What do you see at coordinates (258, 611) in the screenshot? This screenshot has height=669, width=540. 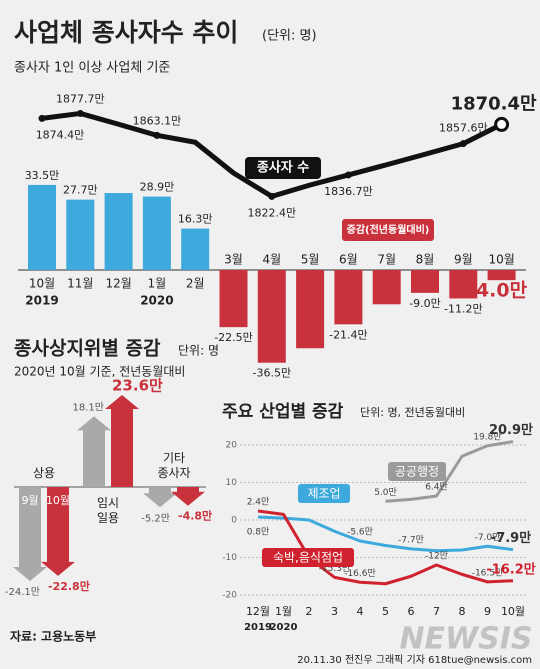 I see `x-tick-label: 12월` at bounding box center [258, 611].